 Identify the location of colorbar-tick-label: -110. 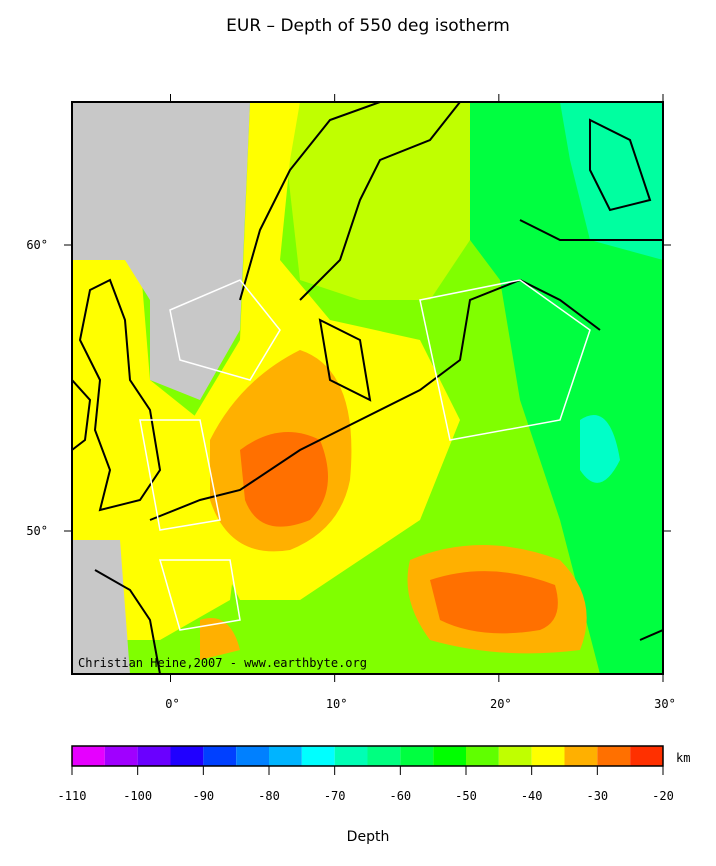
(72, 796).